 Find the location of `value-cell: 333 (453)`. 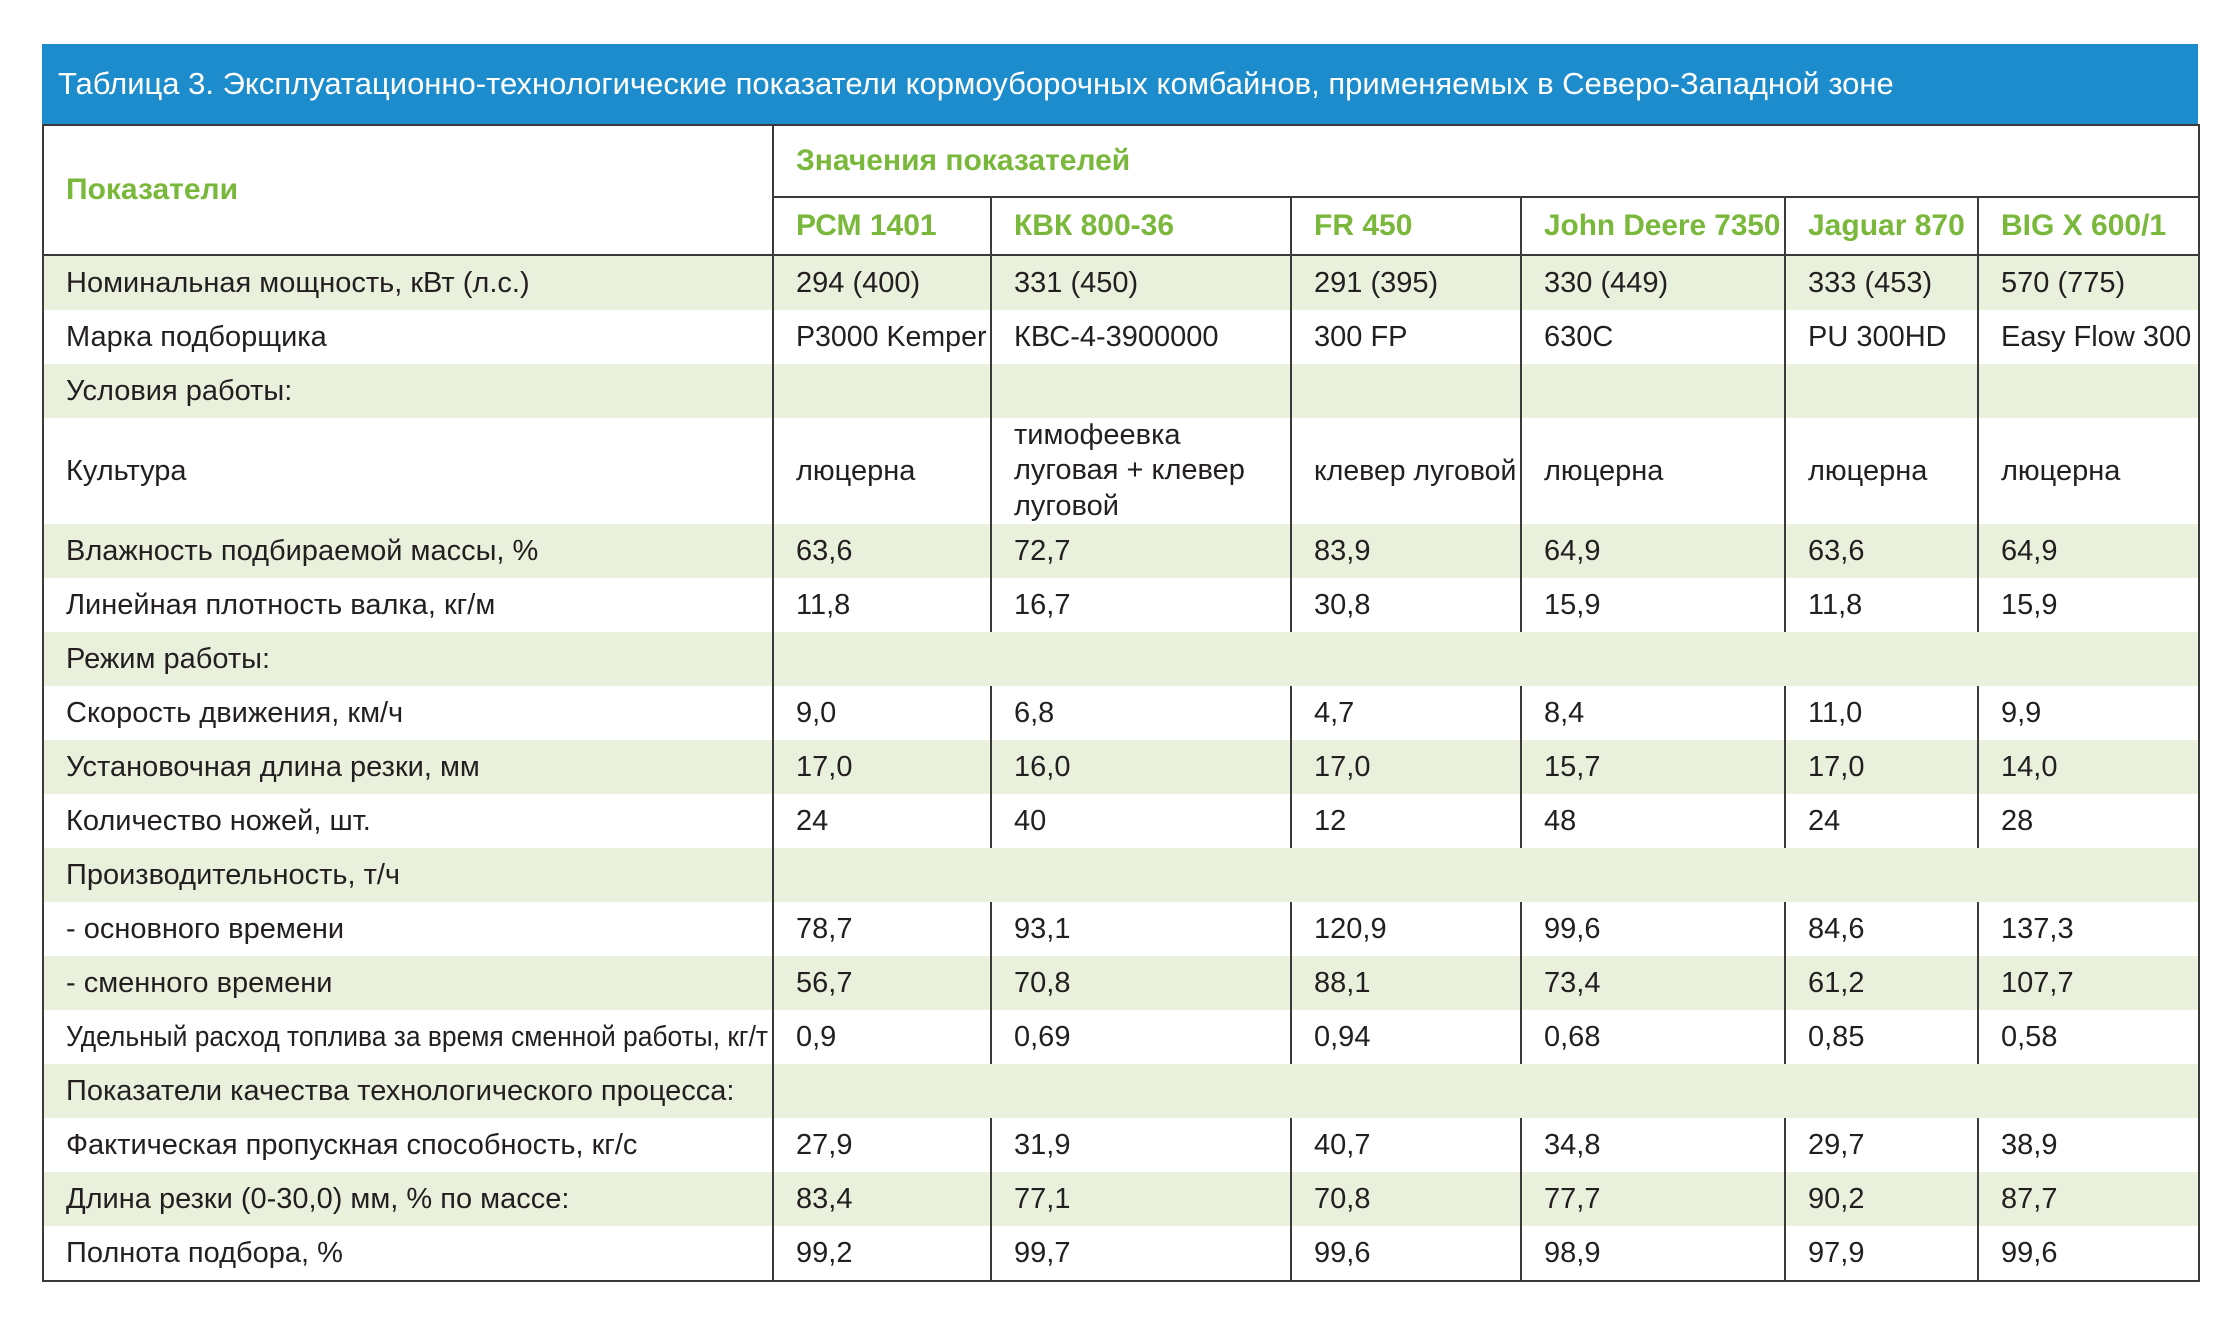

value-cell: 333 (453) is located at coordinates (1881, 282).